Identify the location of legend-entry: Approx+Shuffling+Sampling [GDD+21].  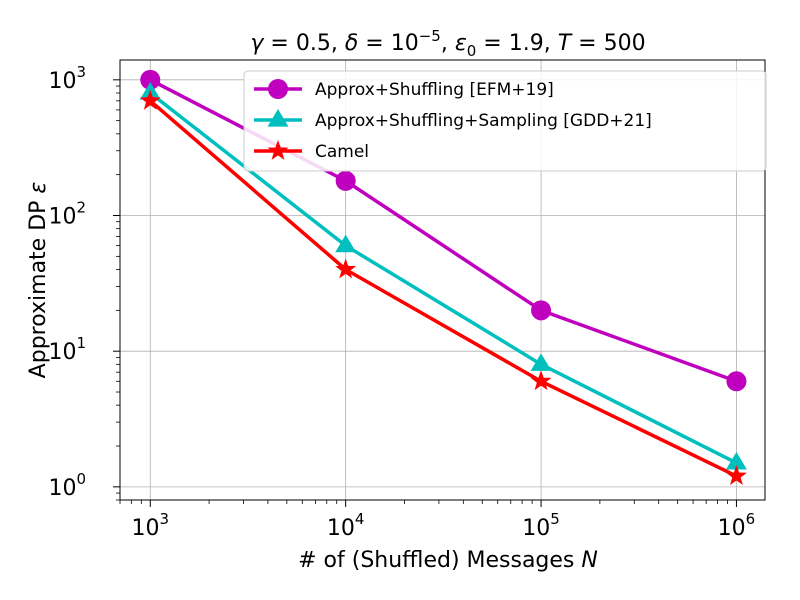
(453, 120).